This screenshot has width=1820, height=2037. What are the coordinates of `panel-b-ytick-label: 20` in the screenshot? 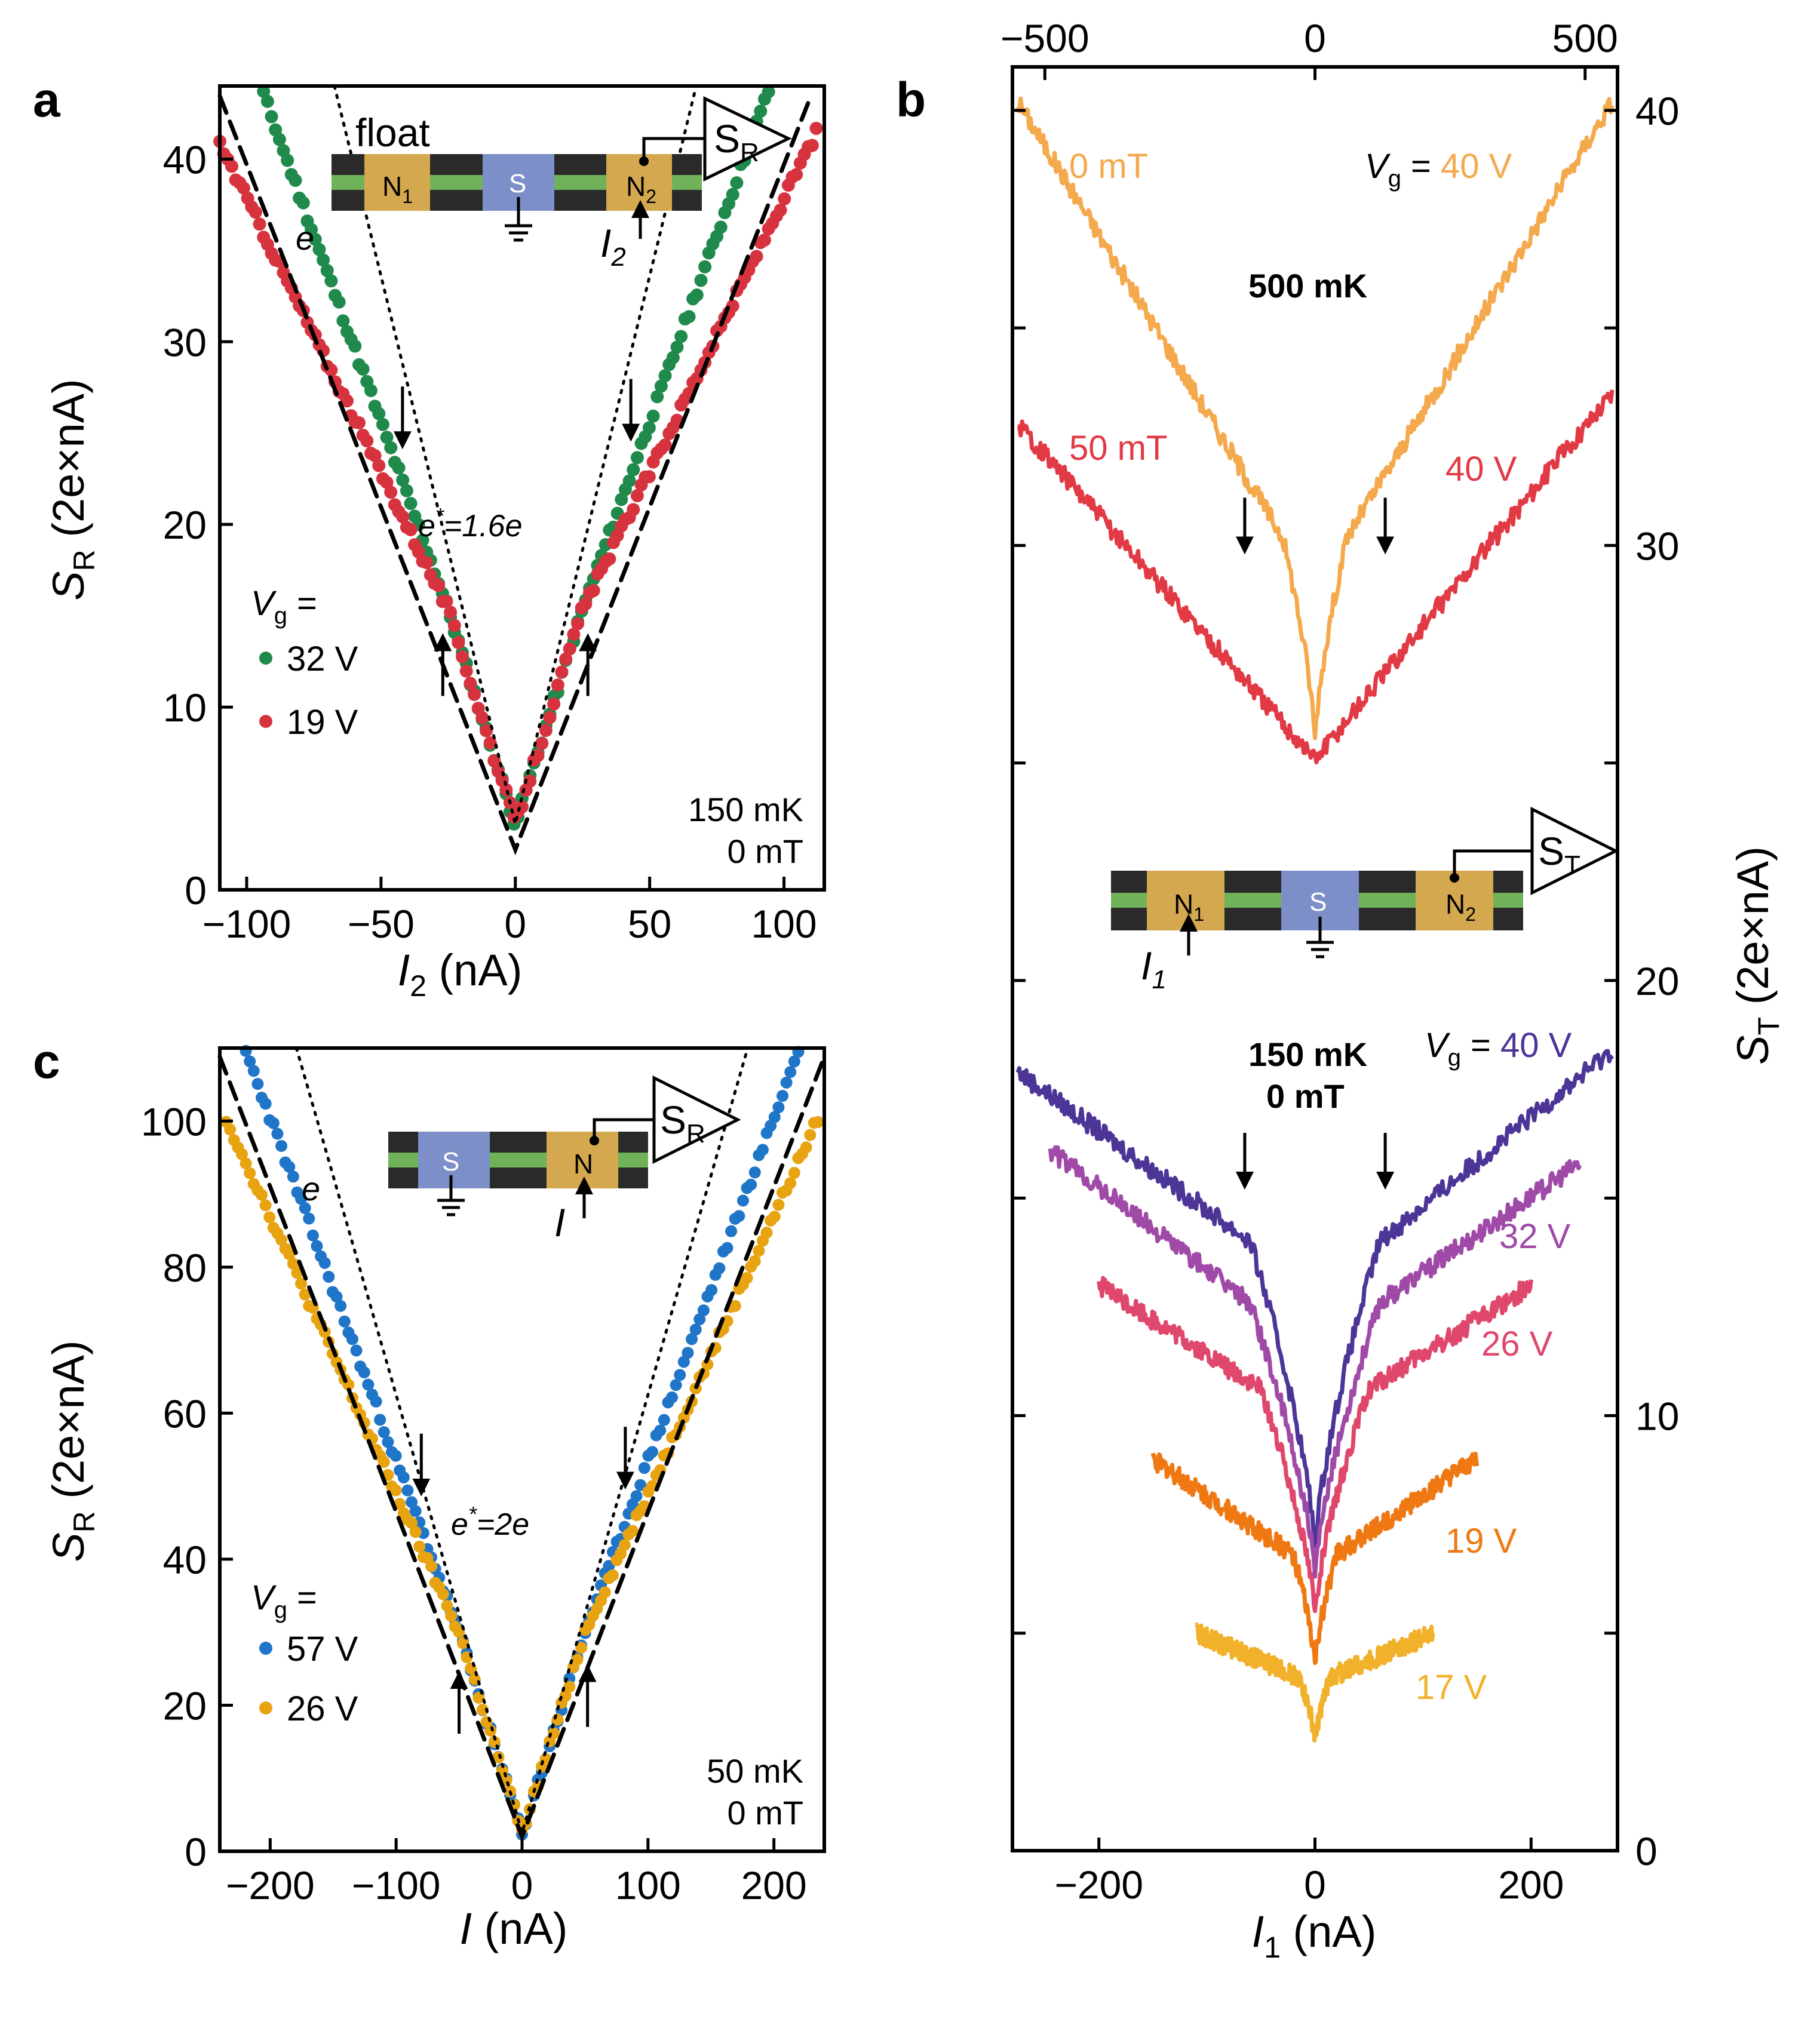 It's located at (1657, 981).